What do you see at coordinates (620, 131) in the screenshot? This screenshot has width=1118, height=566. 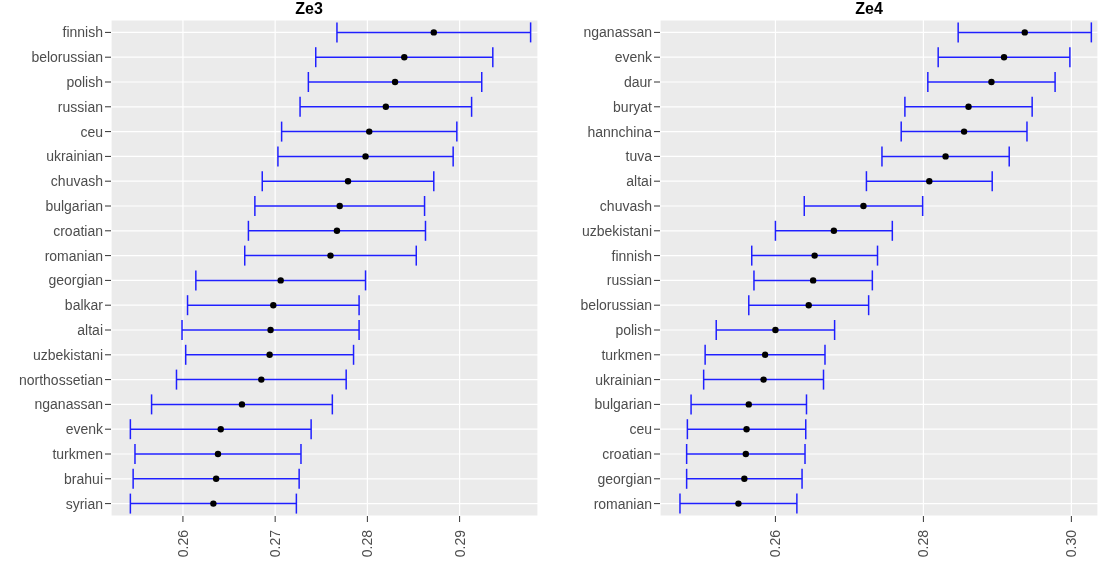 I see `y-tick-label: hannchina` at bounding box center [620, 131].